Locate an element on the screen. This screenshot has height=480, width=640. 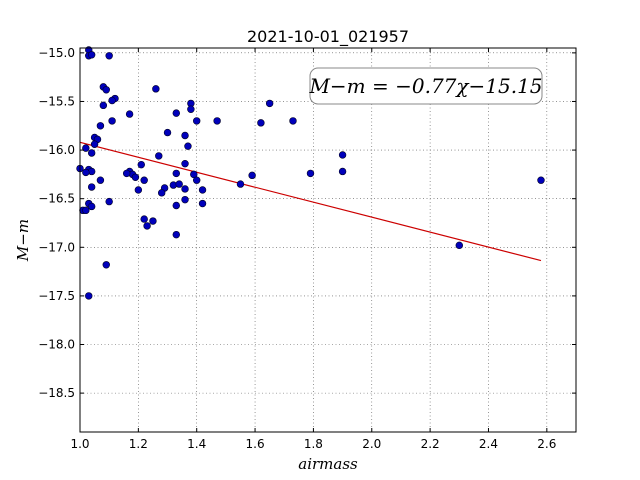
x-tick-label: 1.4 is located at coordinates (196, 444).